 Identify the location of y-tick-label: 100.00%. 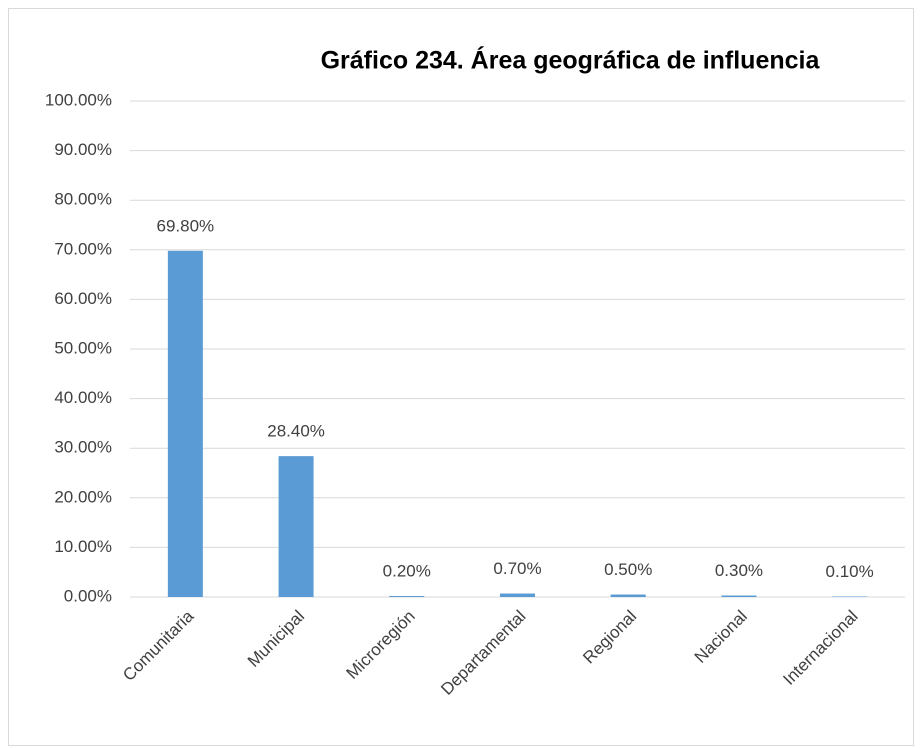
(78, 99).